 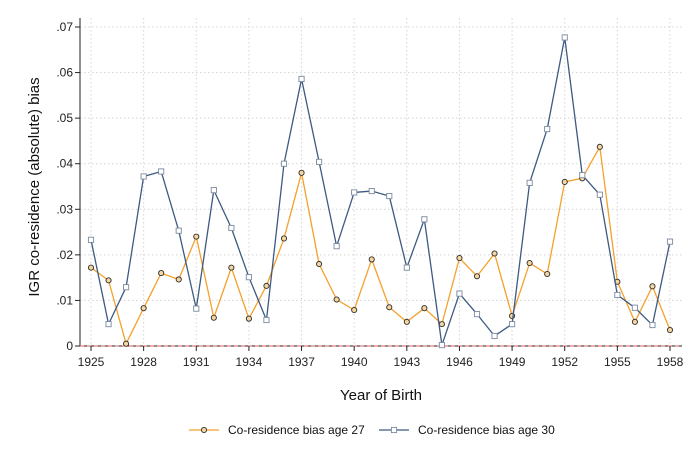 I want to click on y-tick-label: .03, so click(x=64, y=209).